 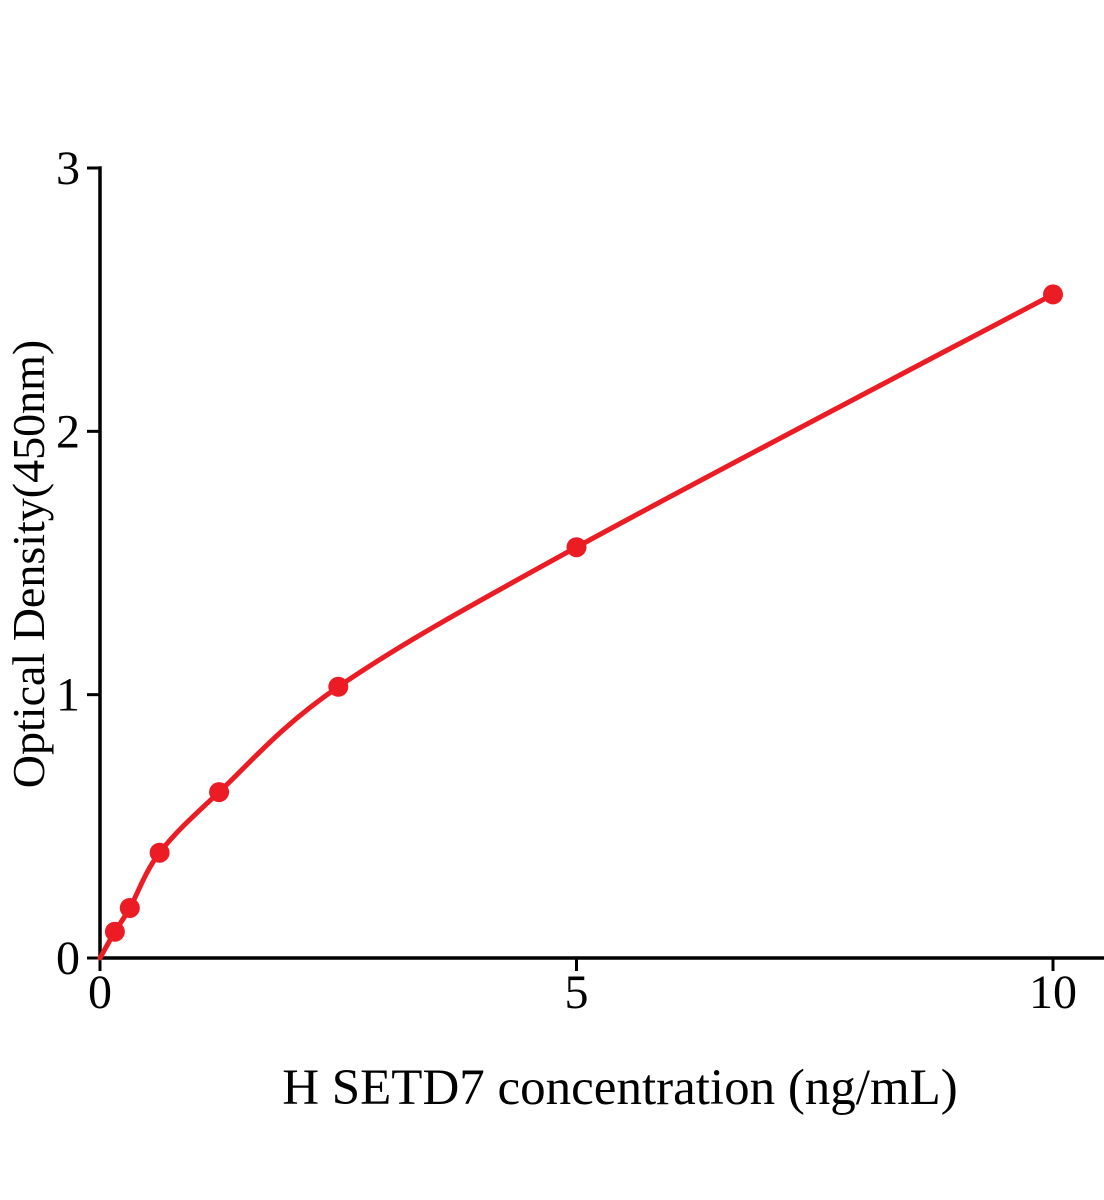 What do you see at coordinates (68, 431) in the screenshot?
I see `y-tick-label: 2` at bounding box center [68, 431].